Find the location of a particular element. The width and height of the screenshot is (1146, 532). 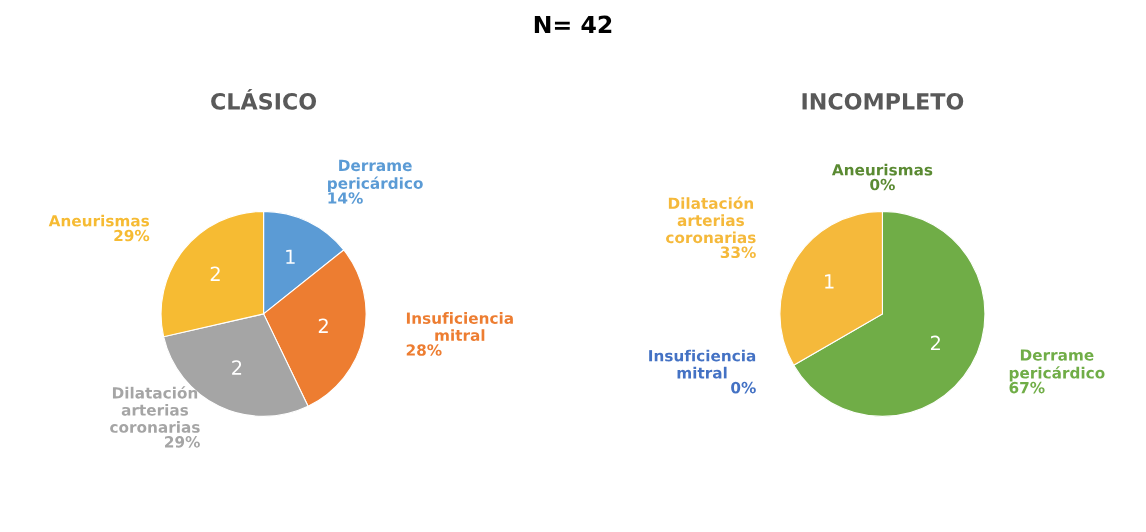

text: 67% is located at coordinates (1027, 387).